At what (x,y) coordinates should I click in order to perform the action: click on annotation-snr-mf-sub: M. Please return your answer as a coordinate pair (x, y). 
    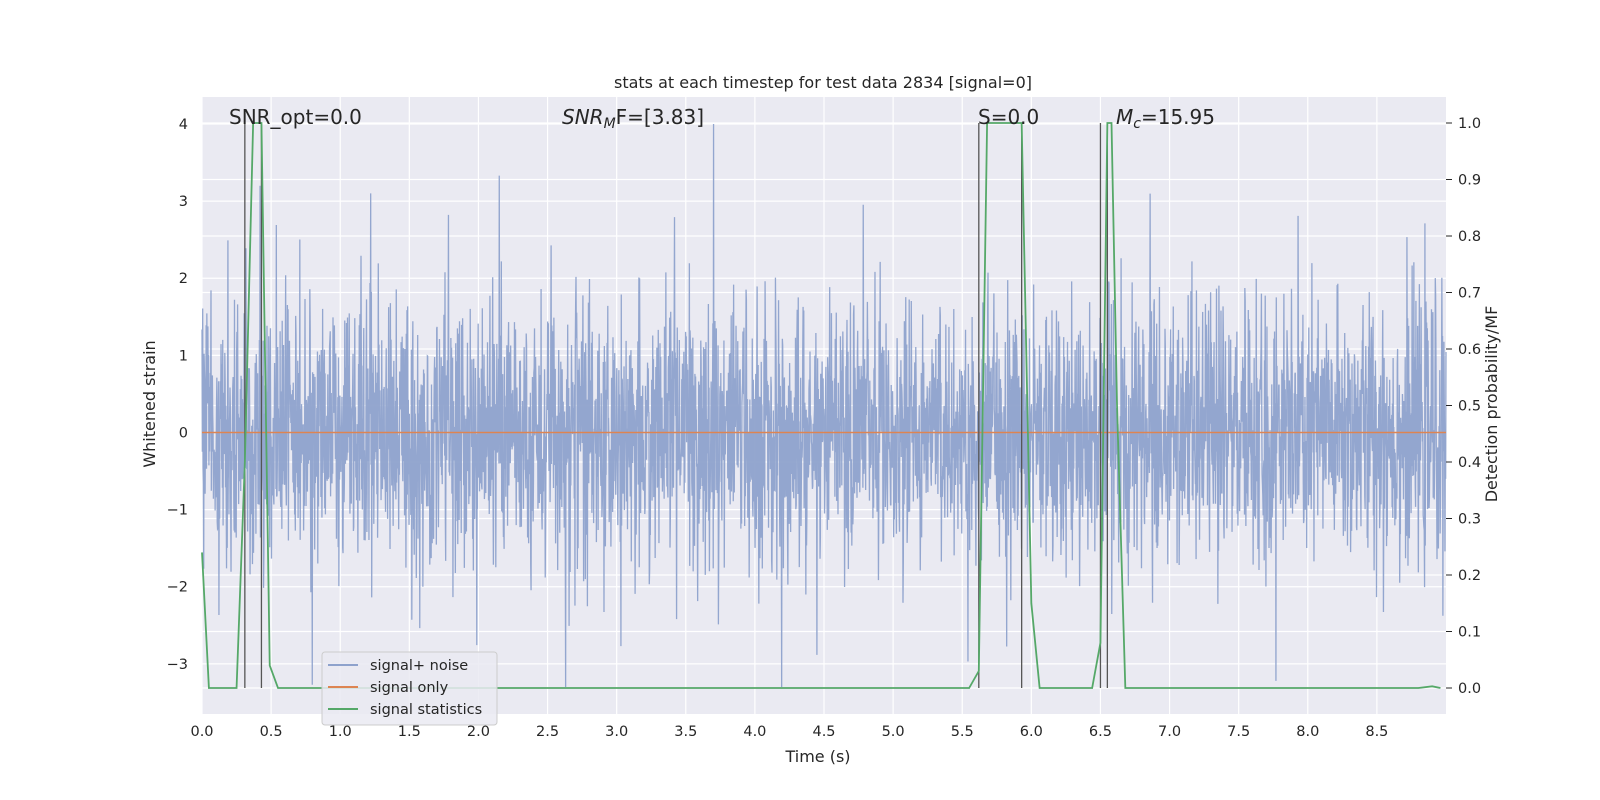
    Looking at the image, I should click on (610, 124).